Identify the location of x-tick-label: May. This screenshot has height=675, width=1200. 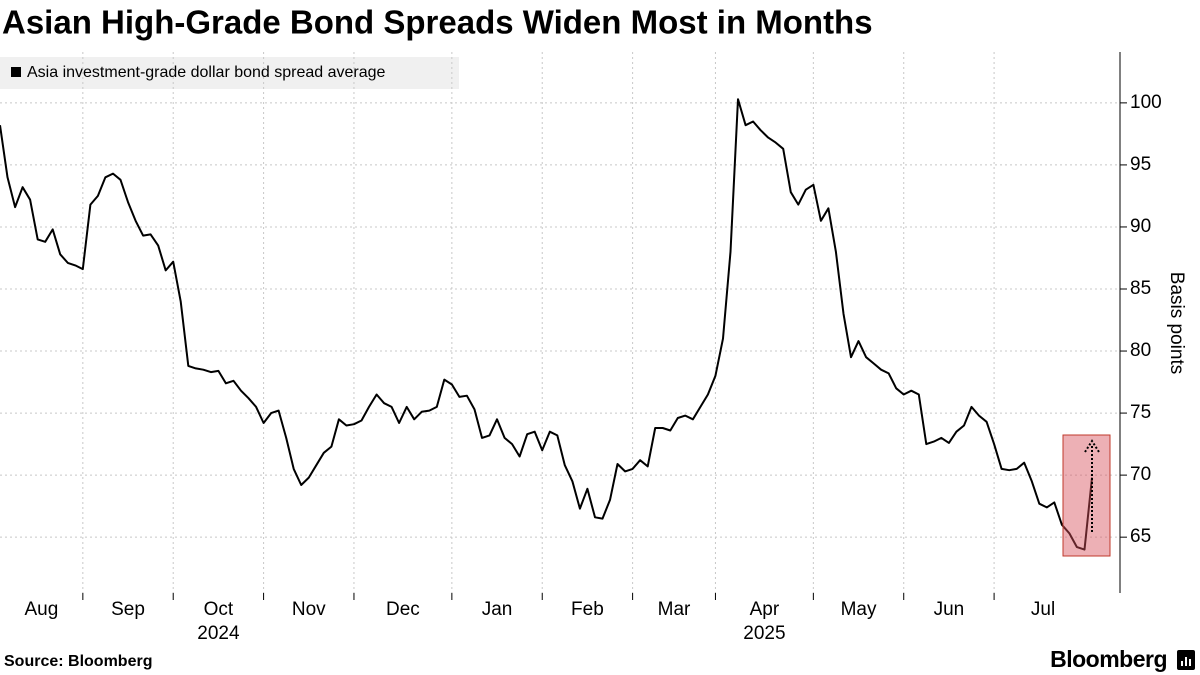
(859, 609).